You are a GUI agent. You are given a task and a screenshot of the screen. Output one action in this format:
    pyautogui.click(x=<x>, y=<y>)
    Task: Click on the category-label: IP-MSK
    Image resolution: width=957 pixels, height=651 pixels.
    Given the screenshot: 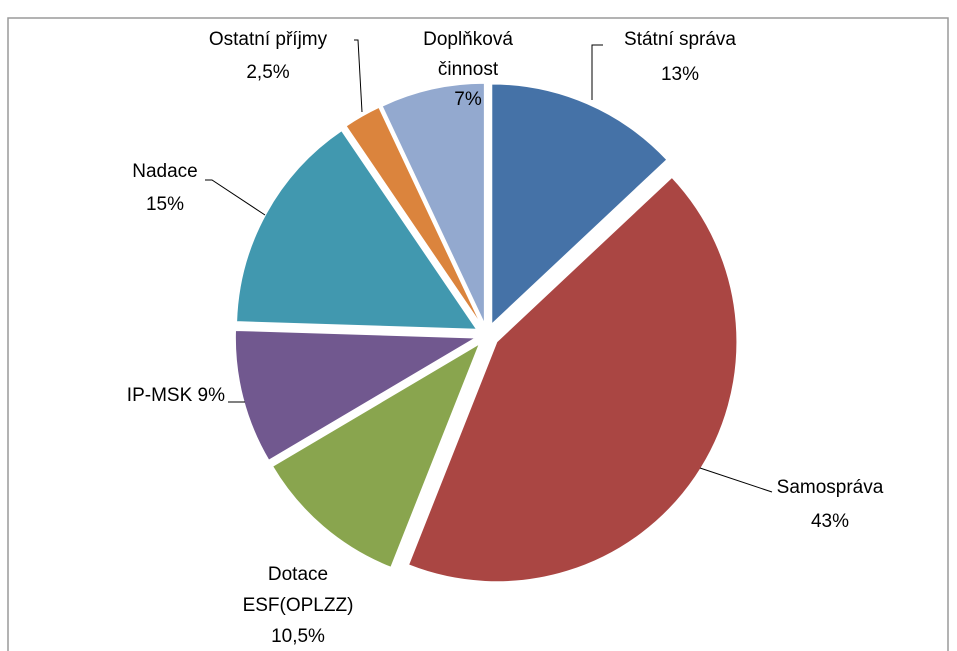 What is the action you would take?
    pyautogui.click(x=160, y=395)
    